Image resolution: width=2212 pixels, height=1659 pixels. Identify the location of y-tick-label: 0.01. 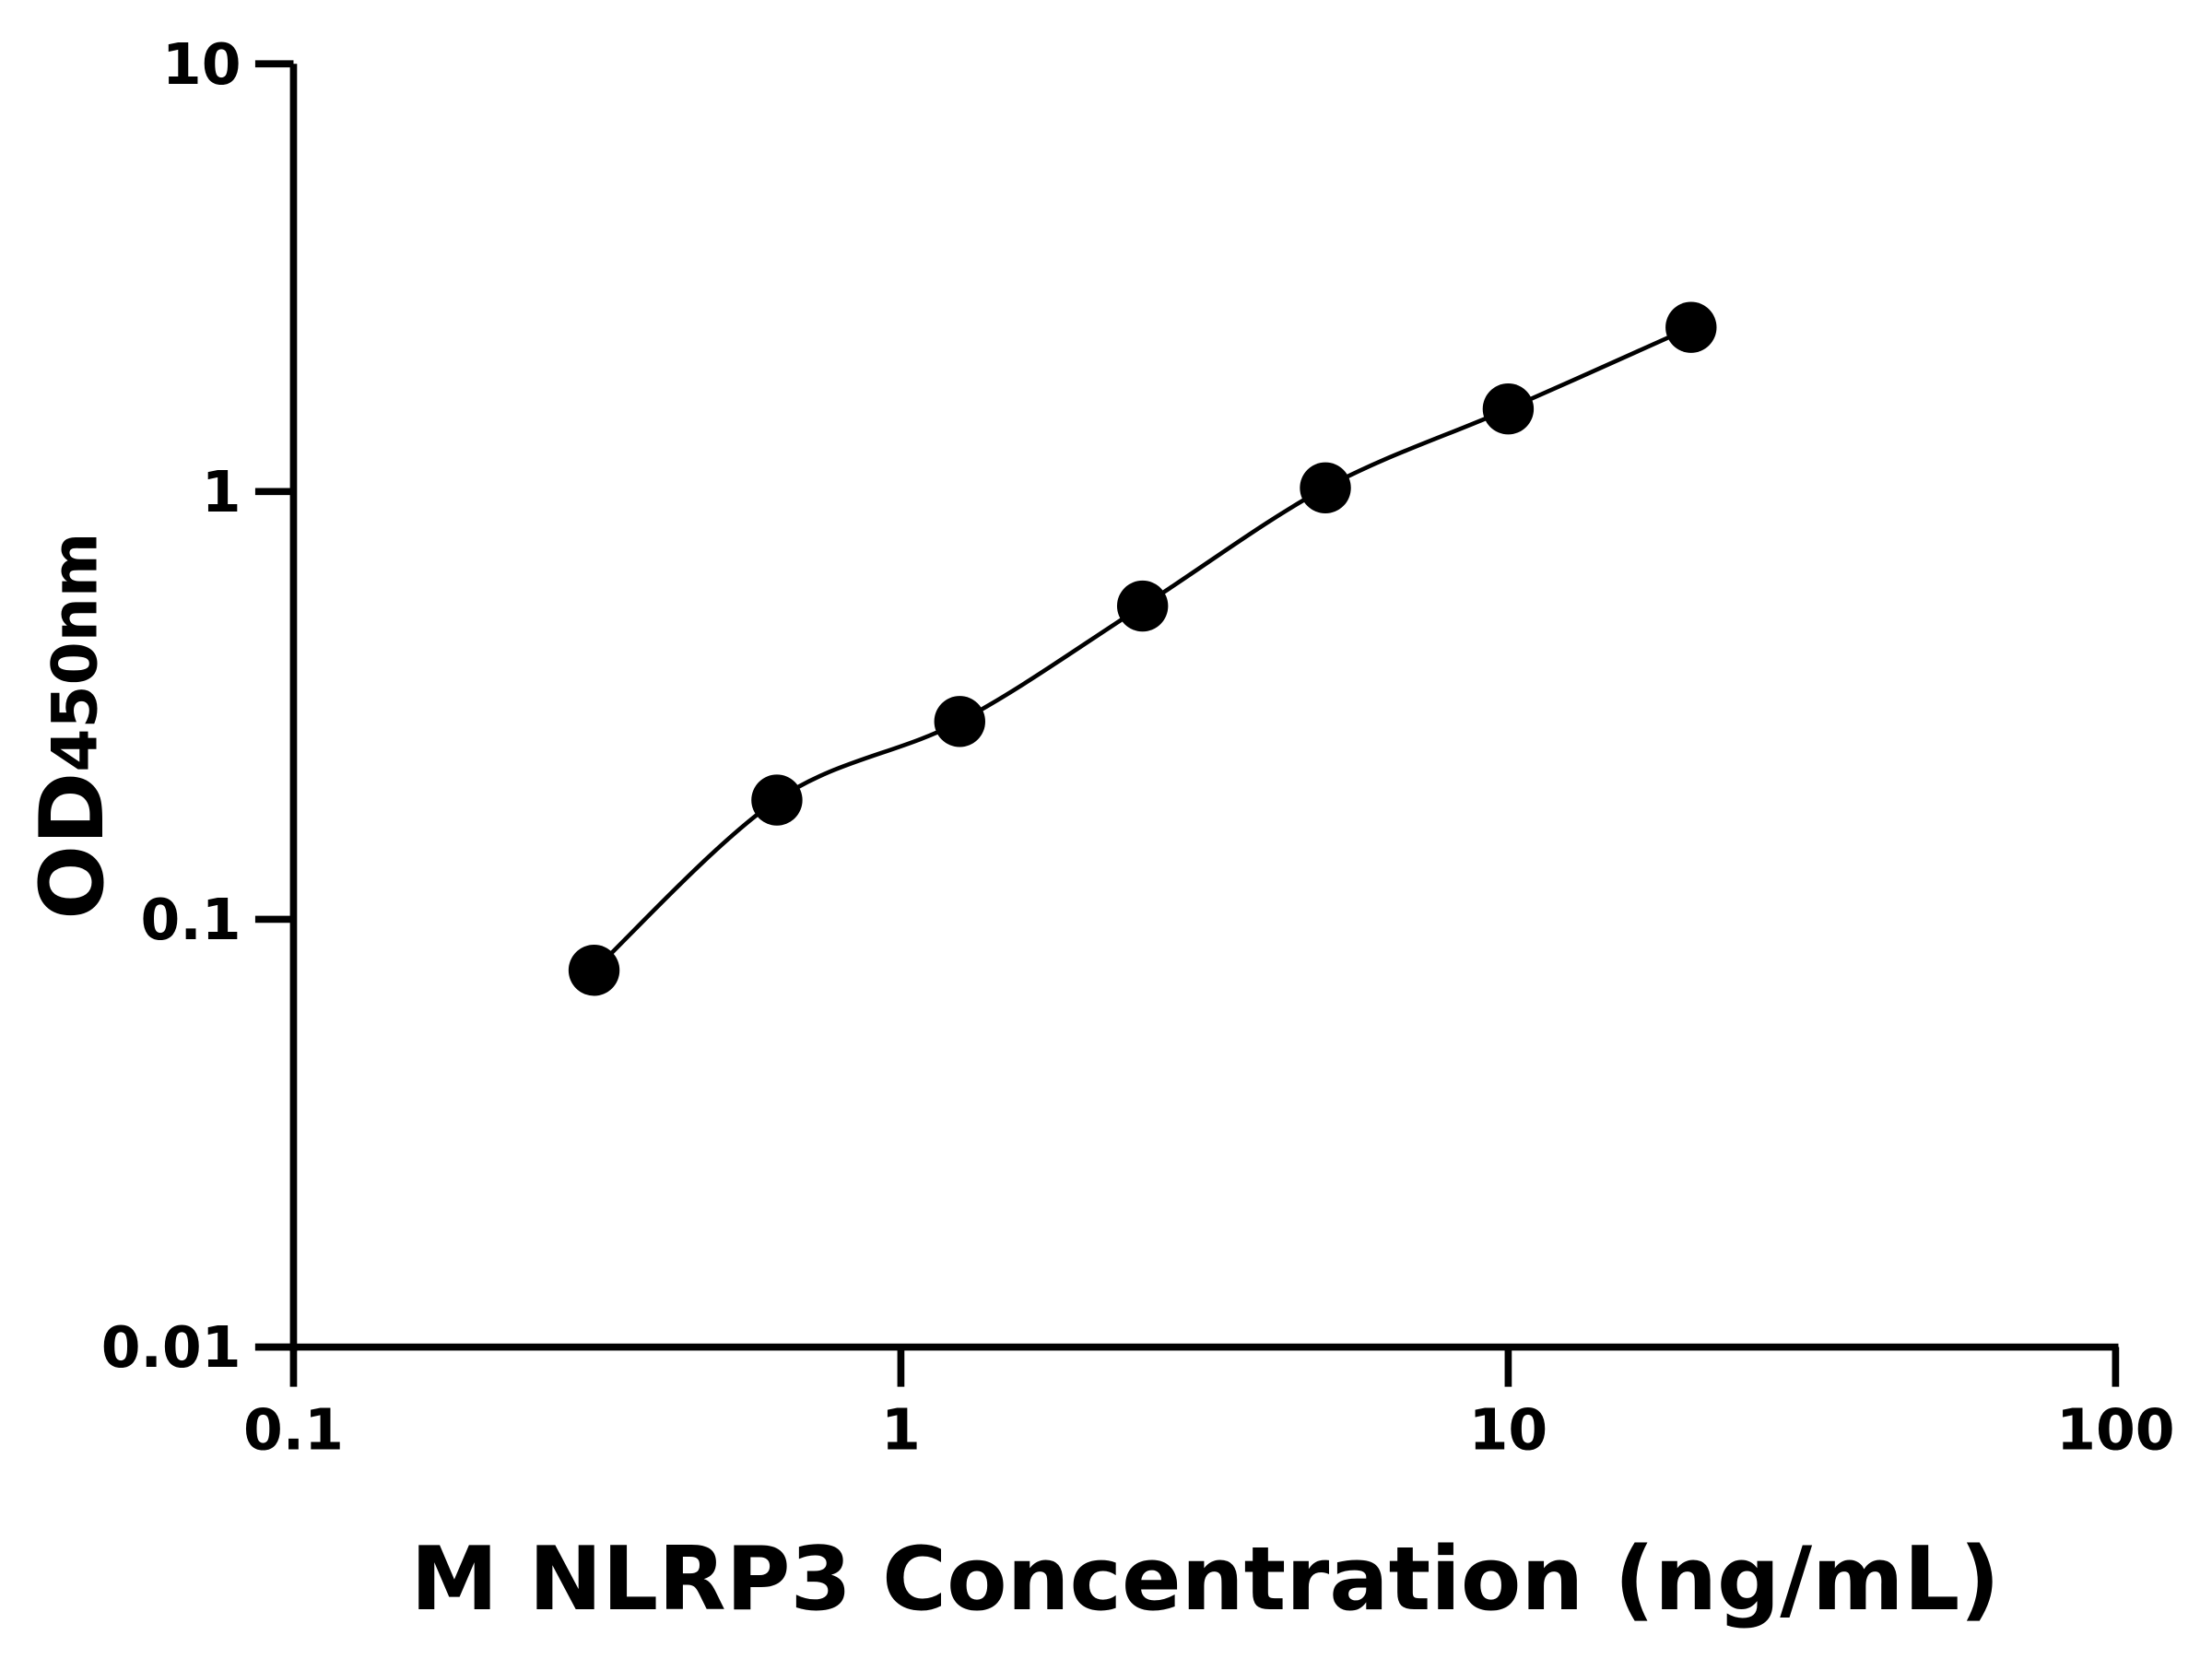
(171, 1347).